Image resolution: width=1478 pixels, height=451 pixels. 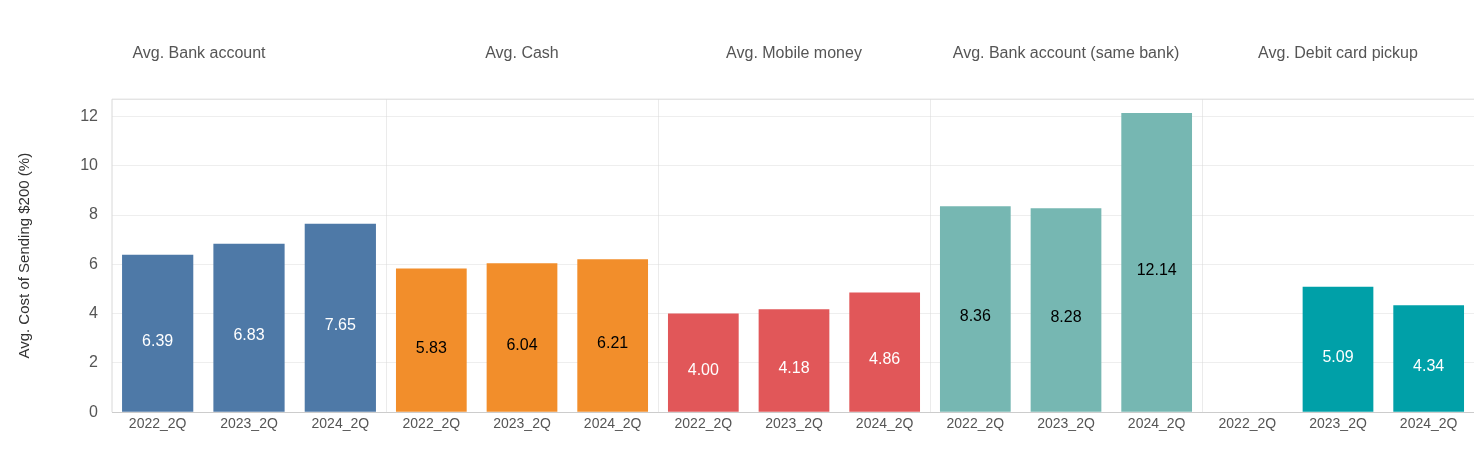 What do you see at coordinates (885, 359) in the screenshot?
I see `data-label: 4.86` at bounding box center [885, 359].